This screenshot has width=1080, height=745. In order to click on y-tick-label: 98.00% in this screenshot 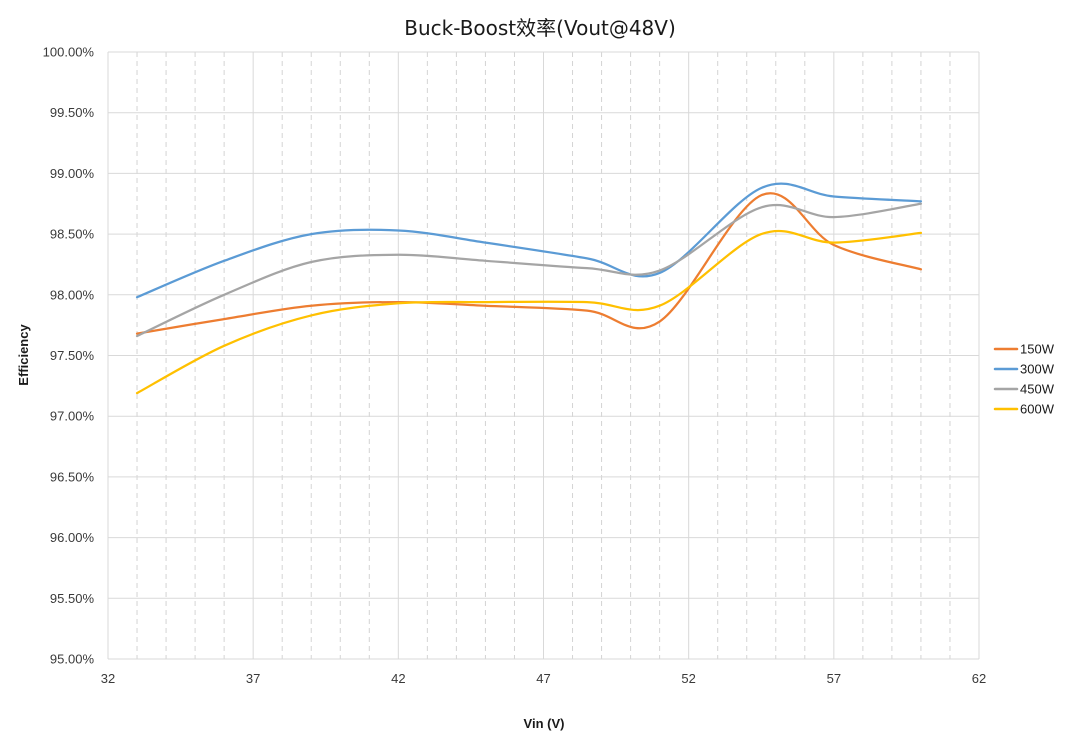, I will do `click(72, 294)`.